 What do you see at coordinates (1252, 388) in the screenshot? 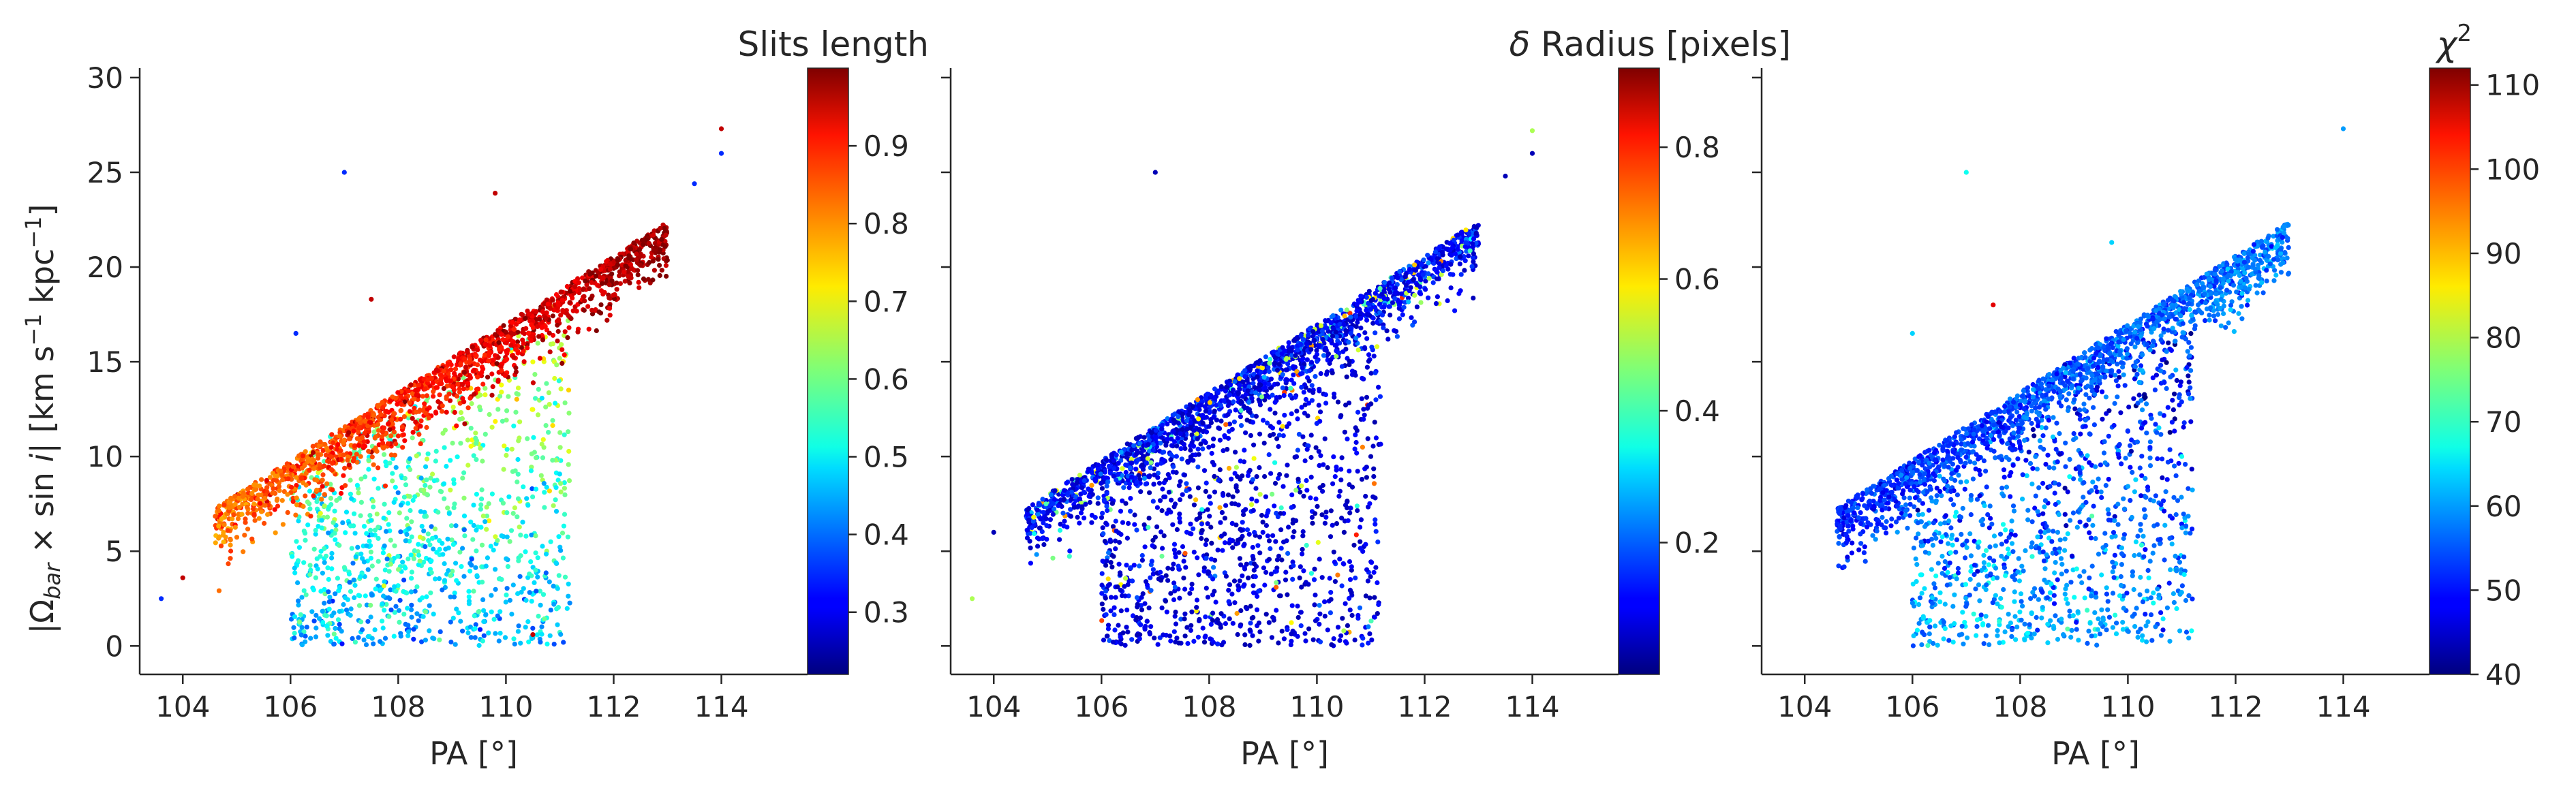
I see `panel-2-points` at bounding box center [1252, 388].